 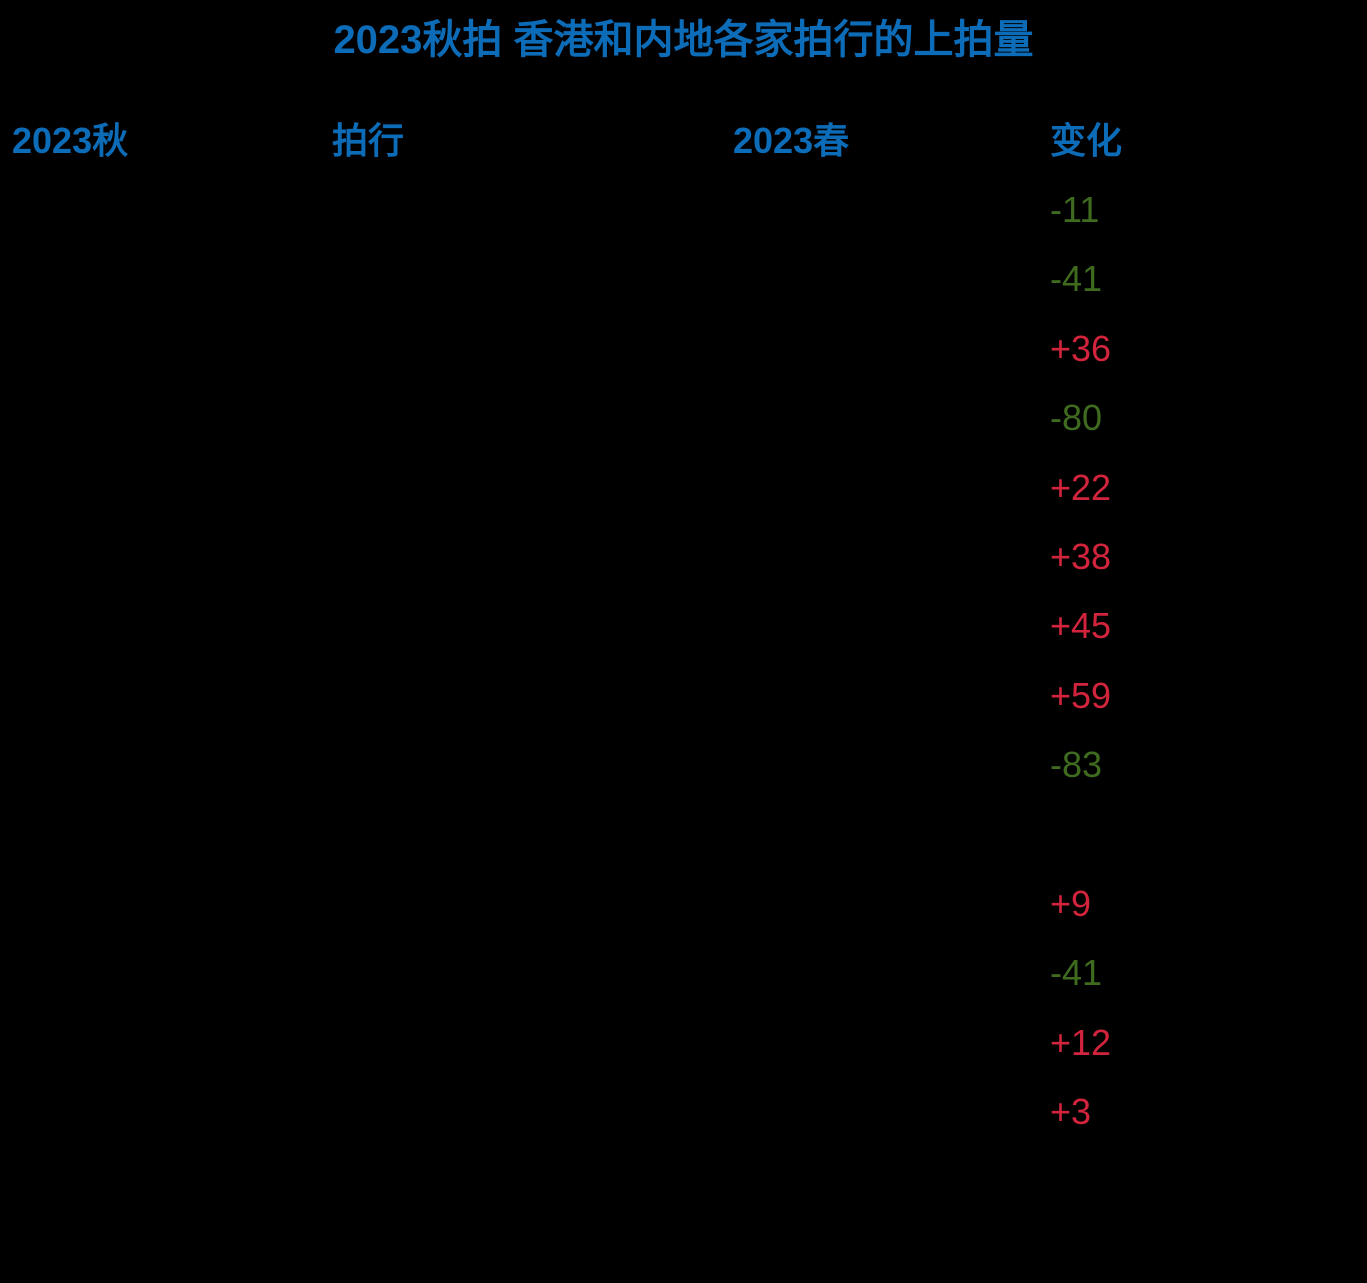 What do you see at coordinates (1076, 418) in the screenshot?
I see `cell-change: -80` at bounding box center [1076, 418].